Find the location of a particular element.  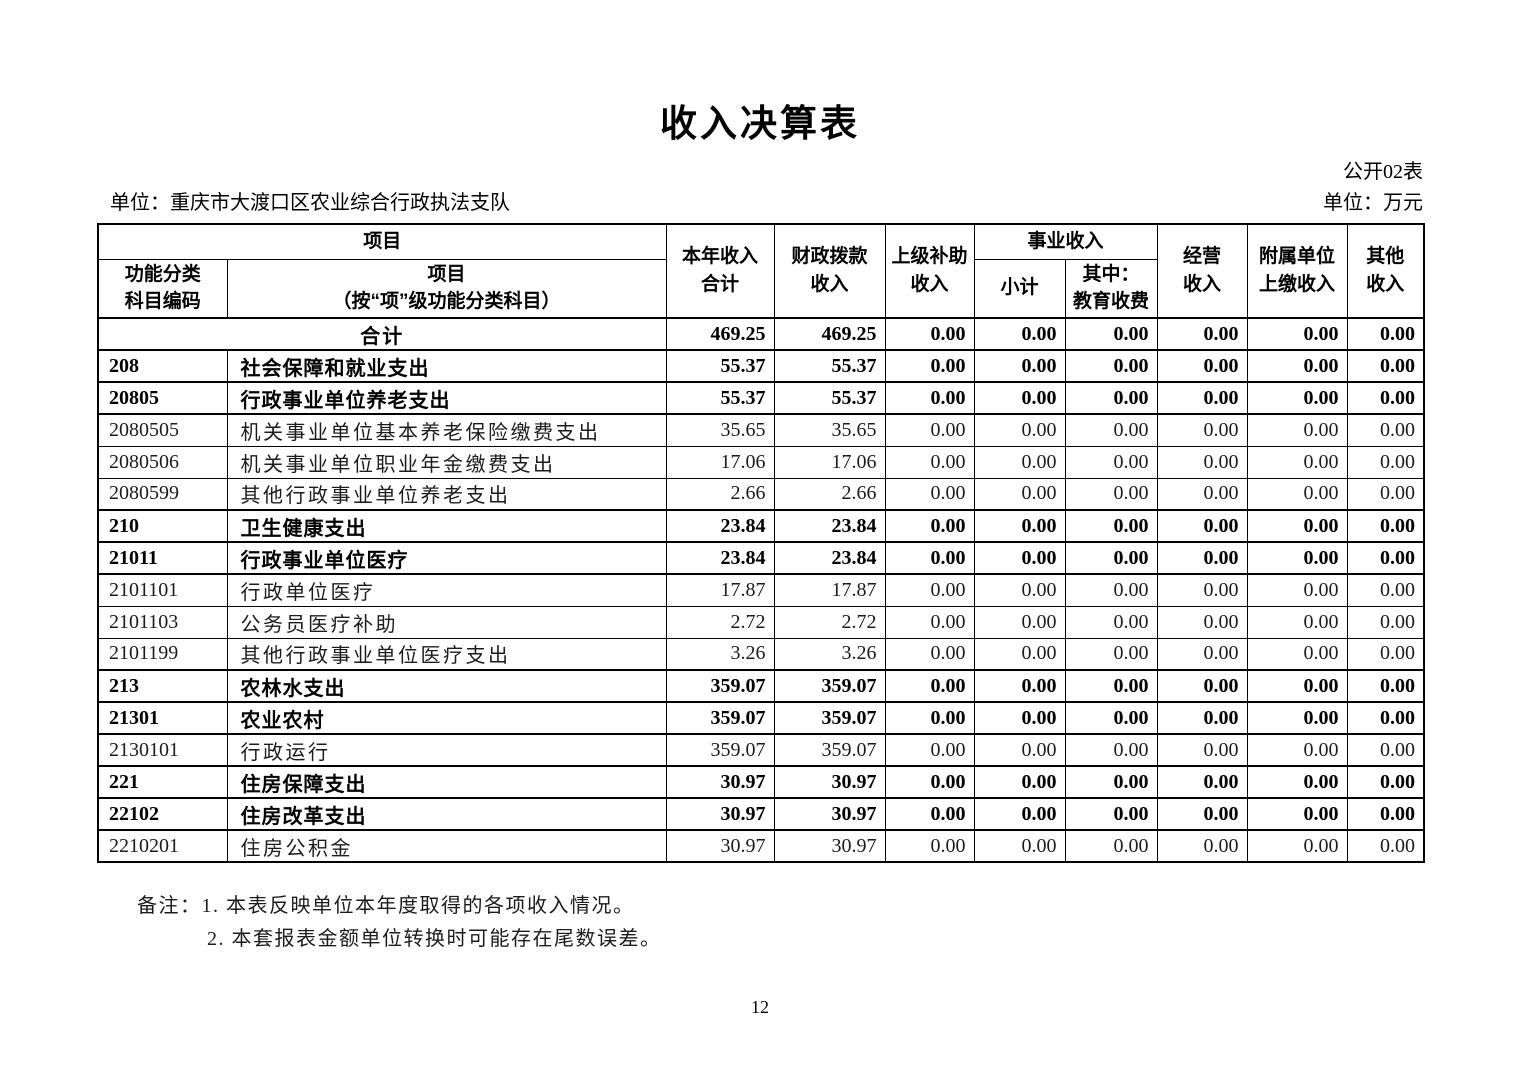

row-title-cell: 合计 is located at coordinates (382, 334).